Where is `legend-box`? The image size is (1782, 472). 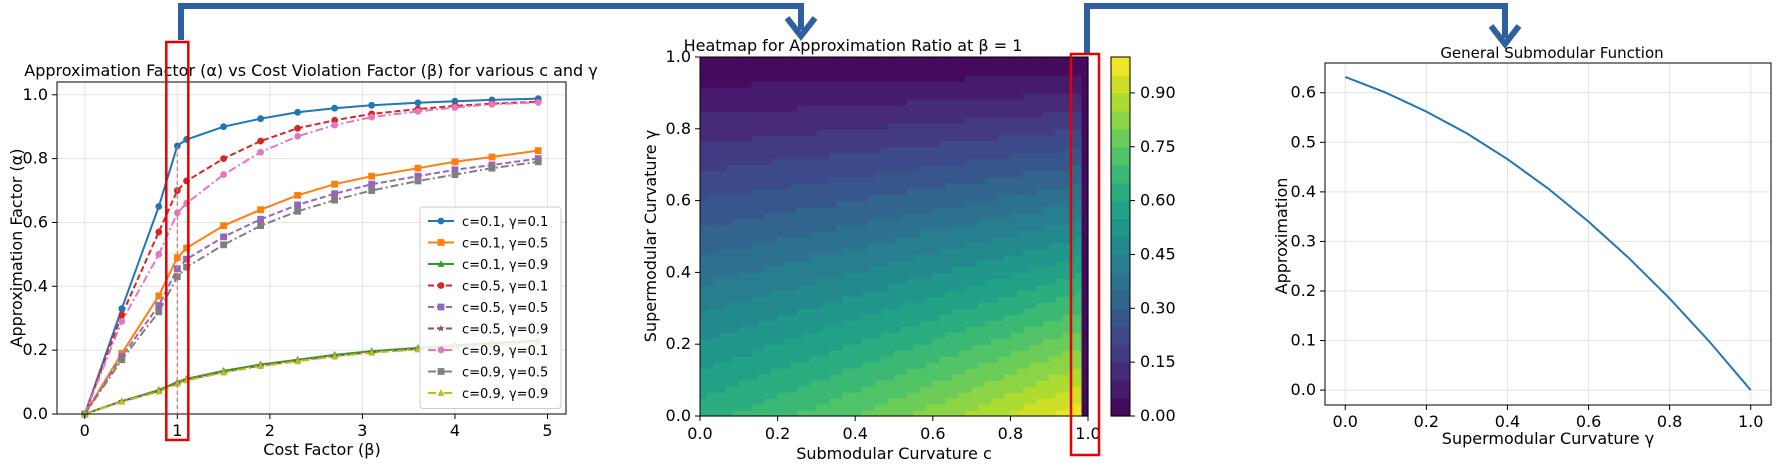 legend-box is located at coordinates (490, 307).